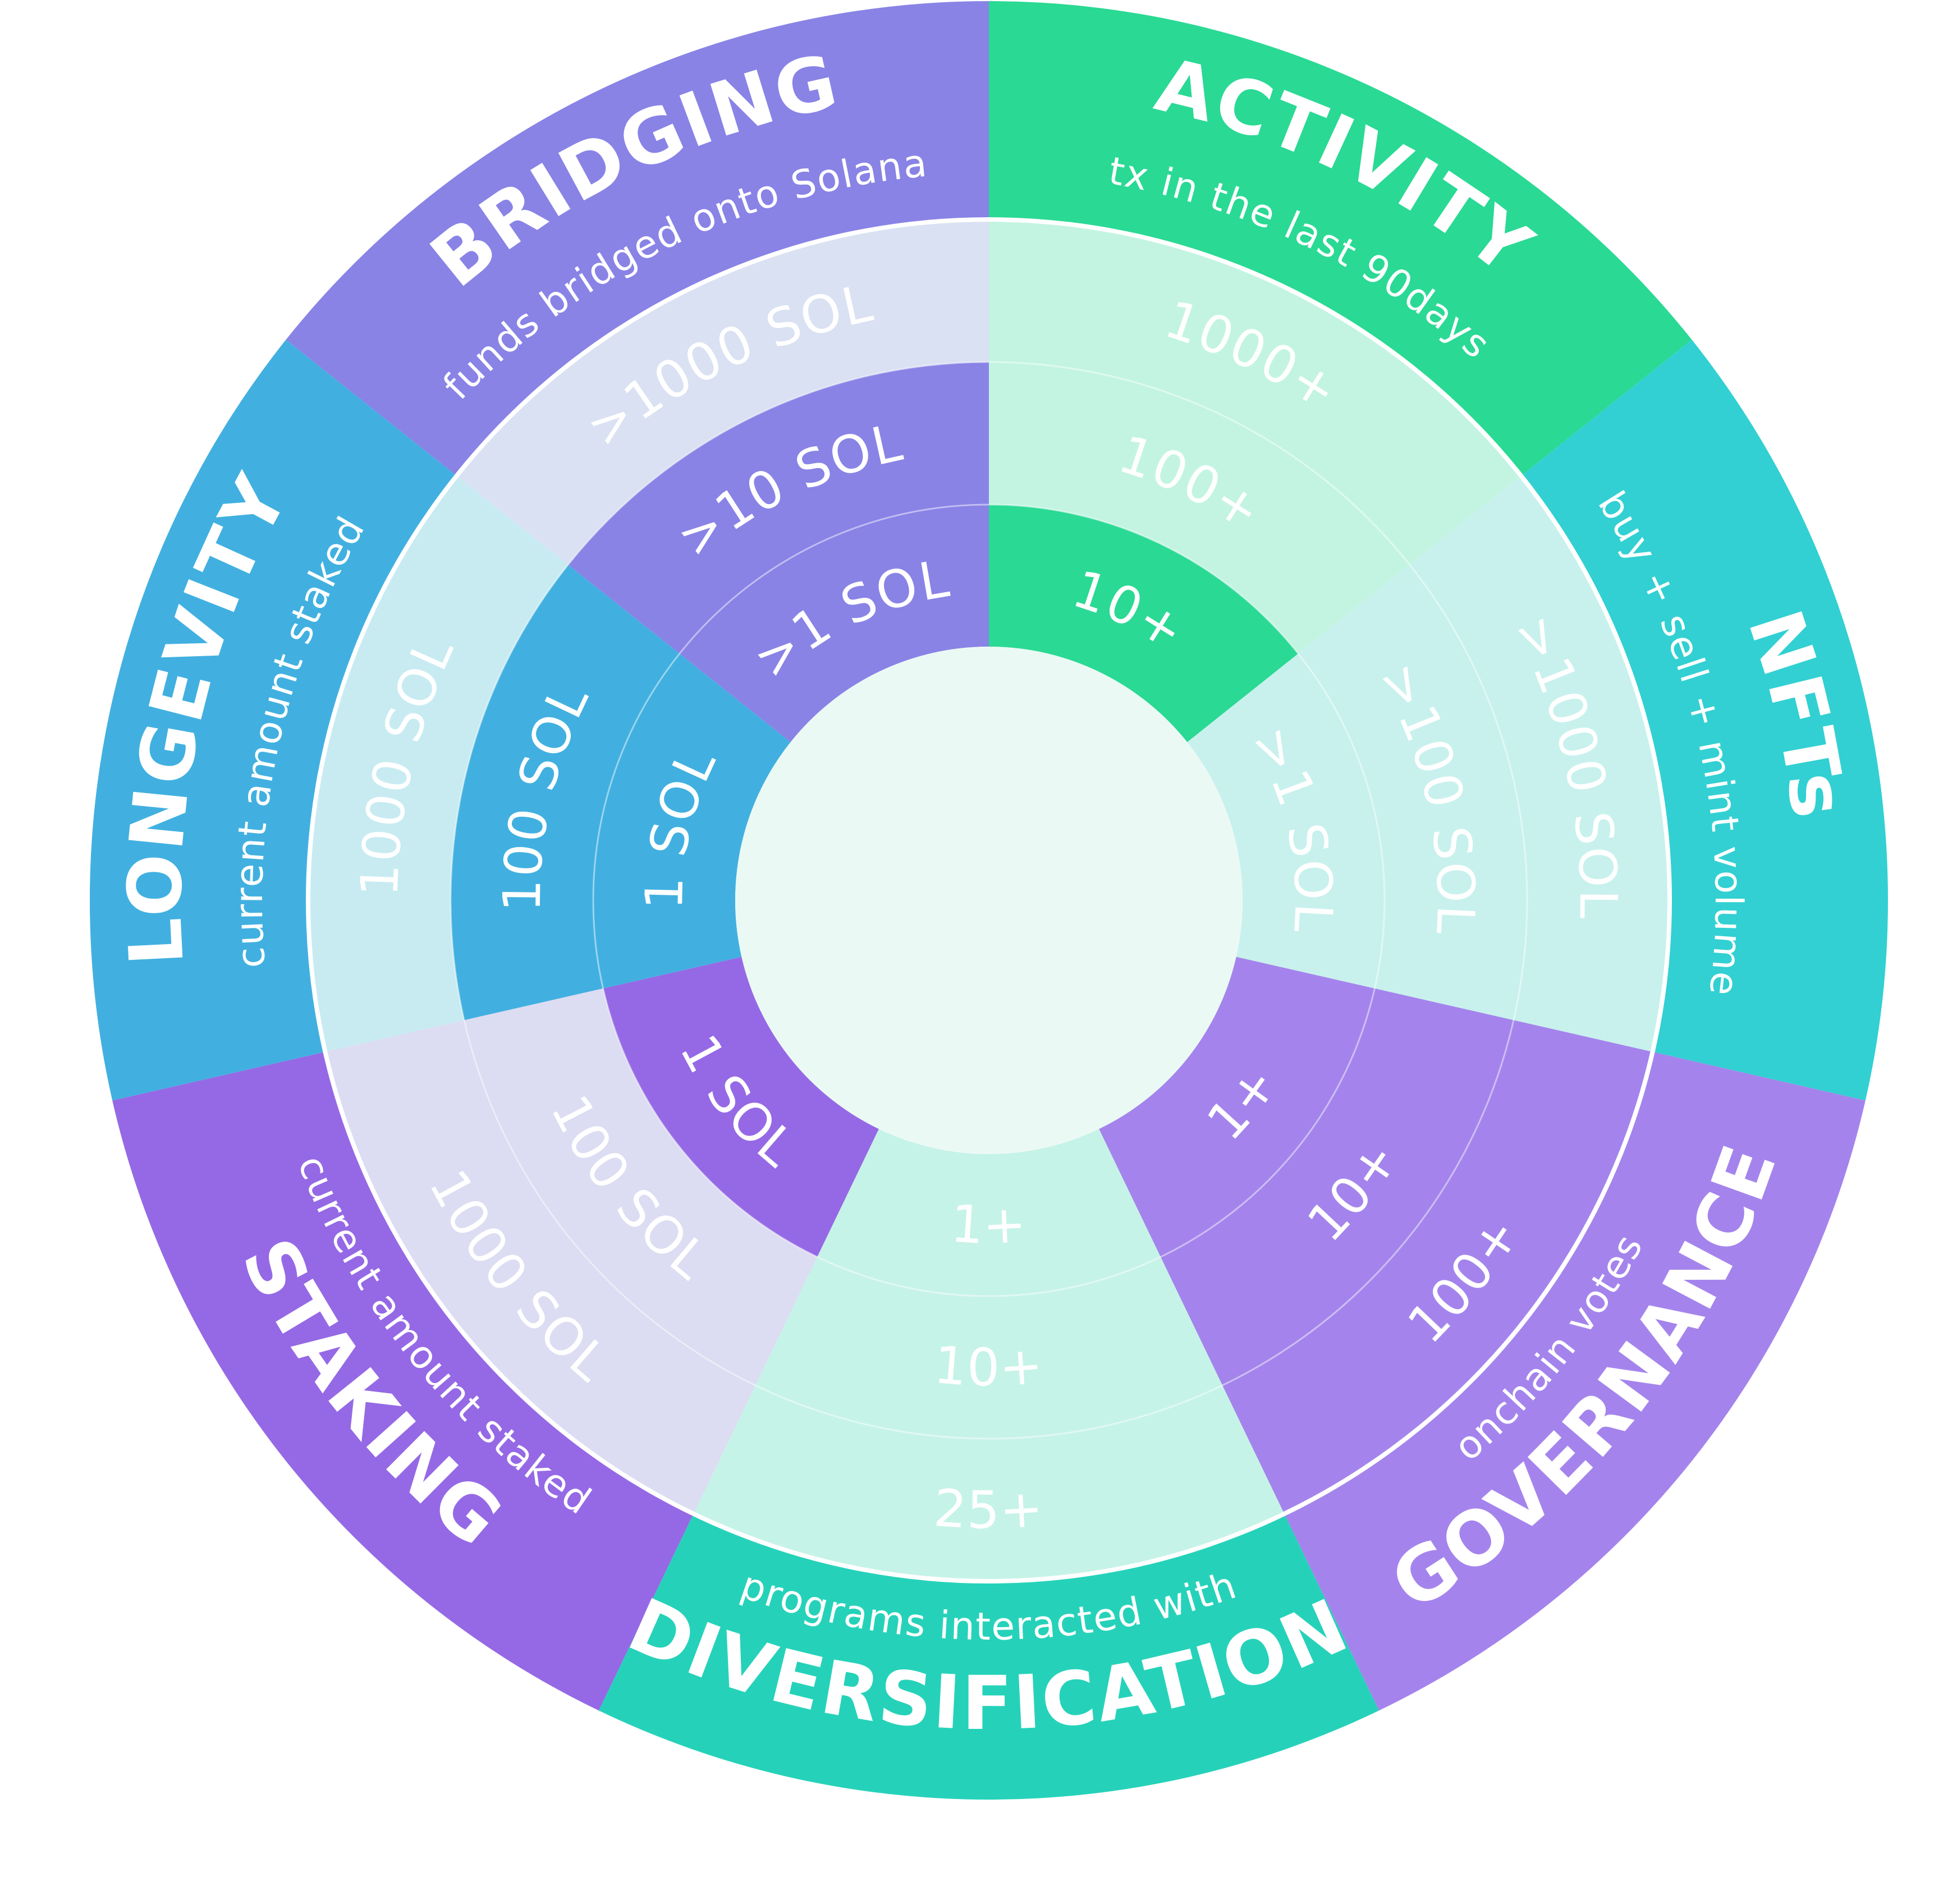 The width and height of the screenshot is (1957, 1904). What do you see at coordinates (989, 1225) in the screenshot?
I see `tier-label-diversification-1: 1+` at bounding box center [989, 1225].